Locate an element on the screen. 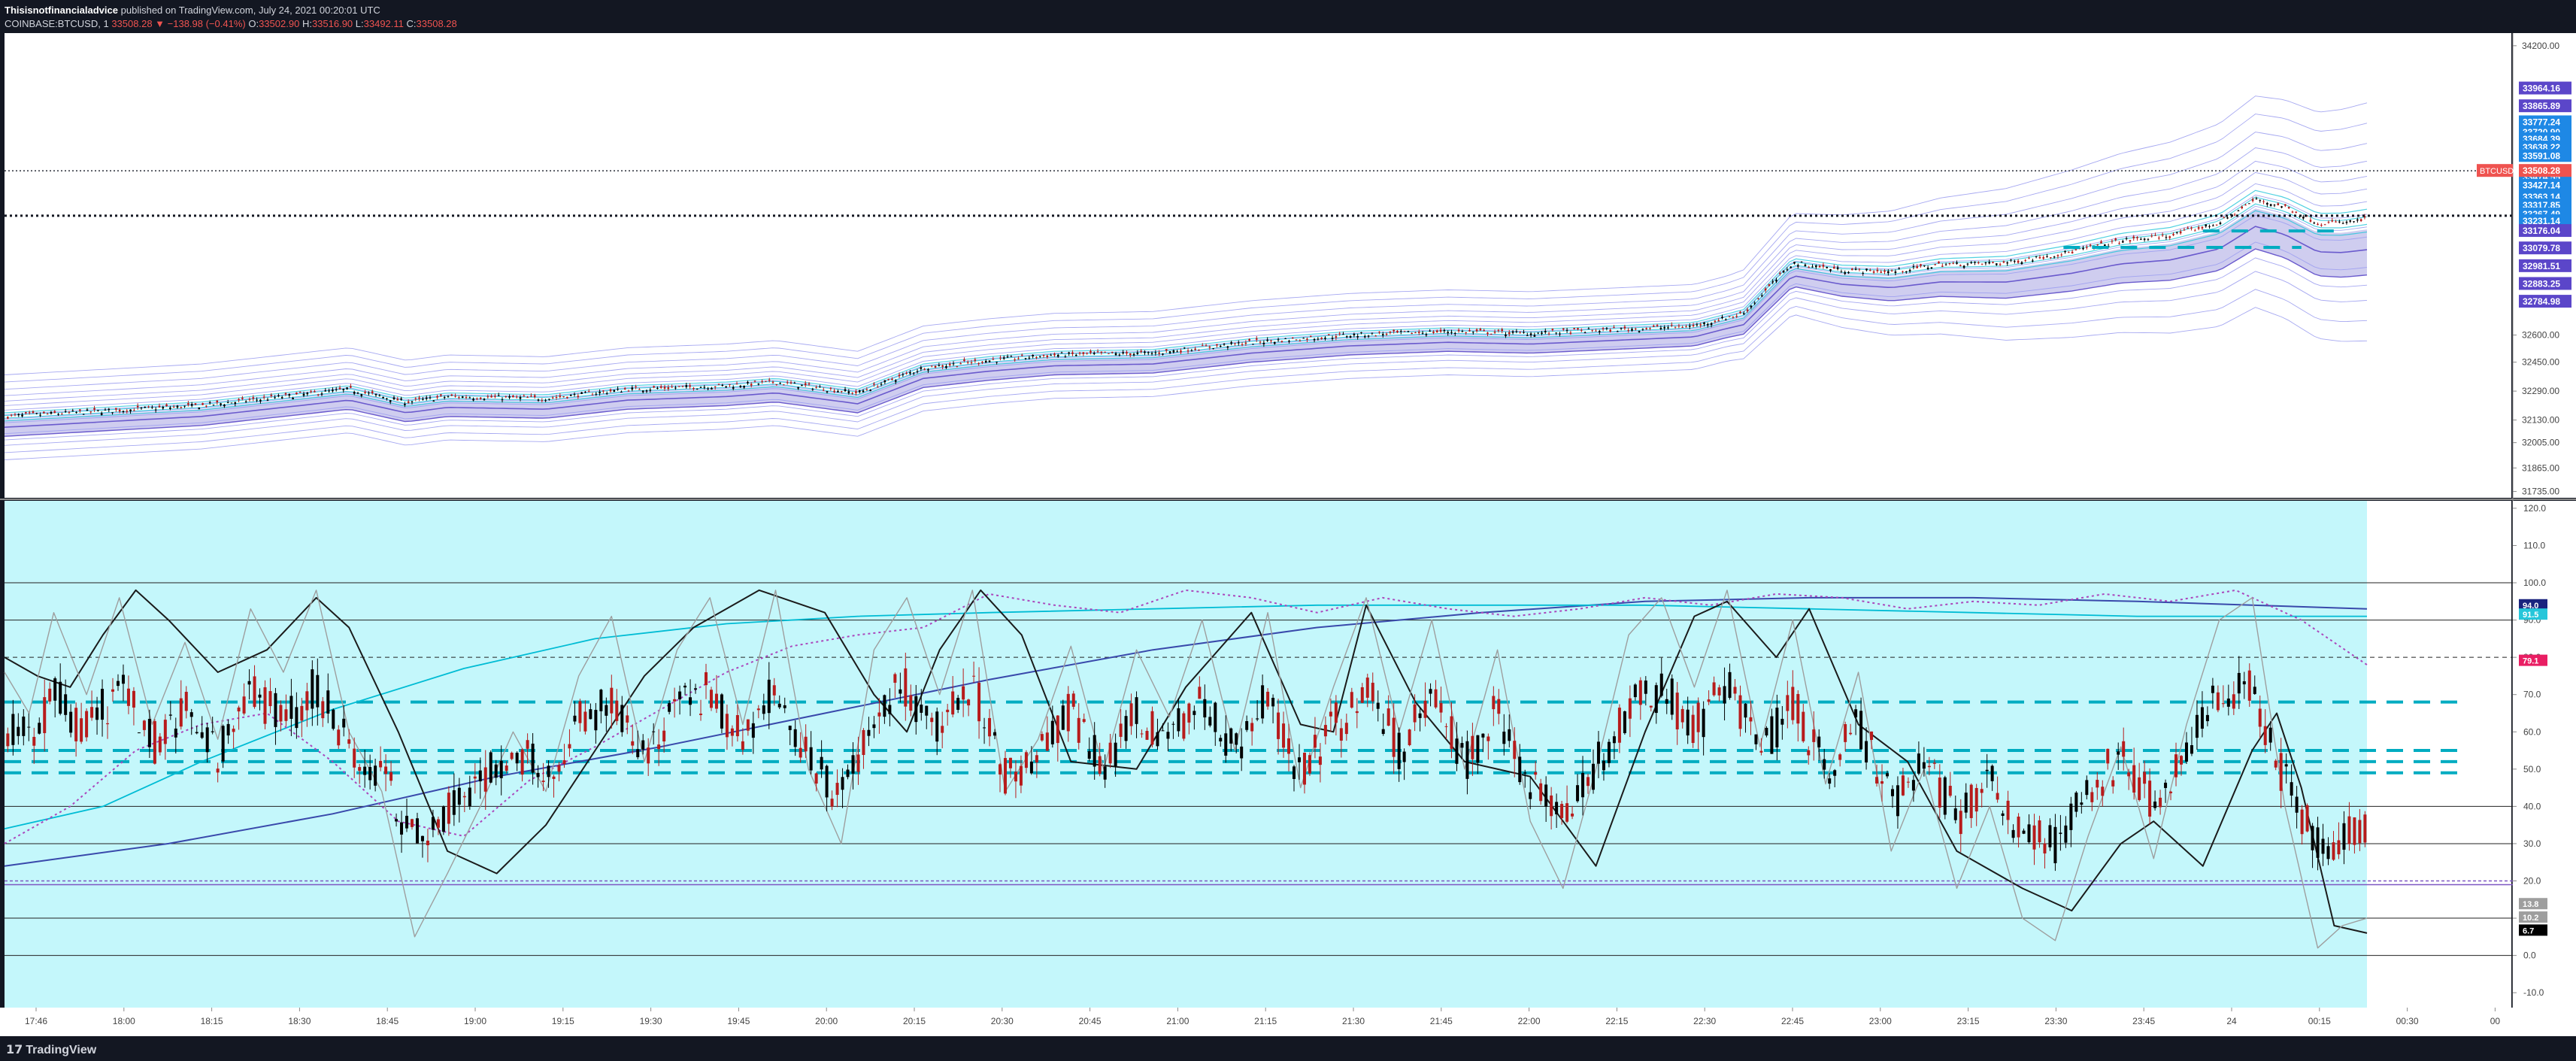 The image size is (2576, 1061). time-tick-label: 23:15 is located at coordinates (1968, 1021).